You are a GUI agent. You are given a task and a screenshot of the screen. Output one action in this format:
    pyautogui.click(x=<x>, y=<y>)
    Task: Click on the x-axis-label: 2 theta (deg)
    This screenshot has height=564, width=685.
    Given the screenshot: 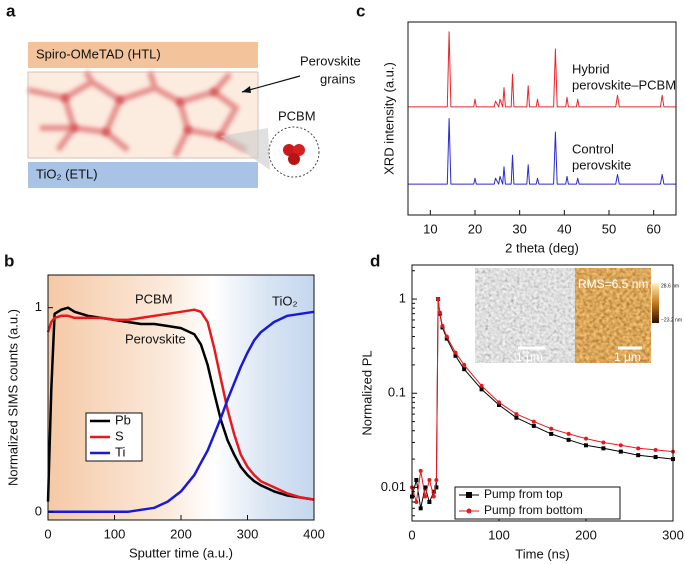 What is the action you would take?
    pyautogui.click(x=542, y=247)
    